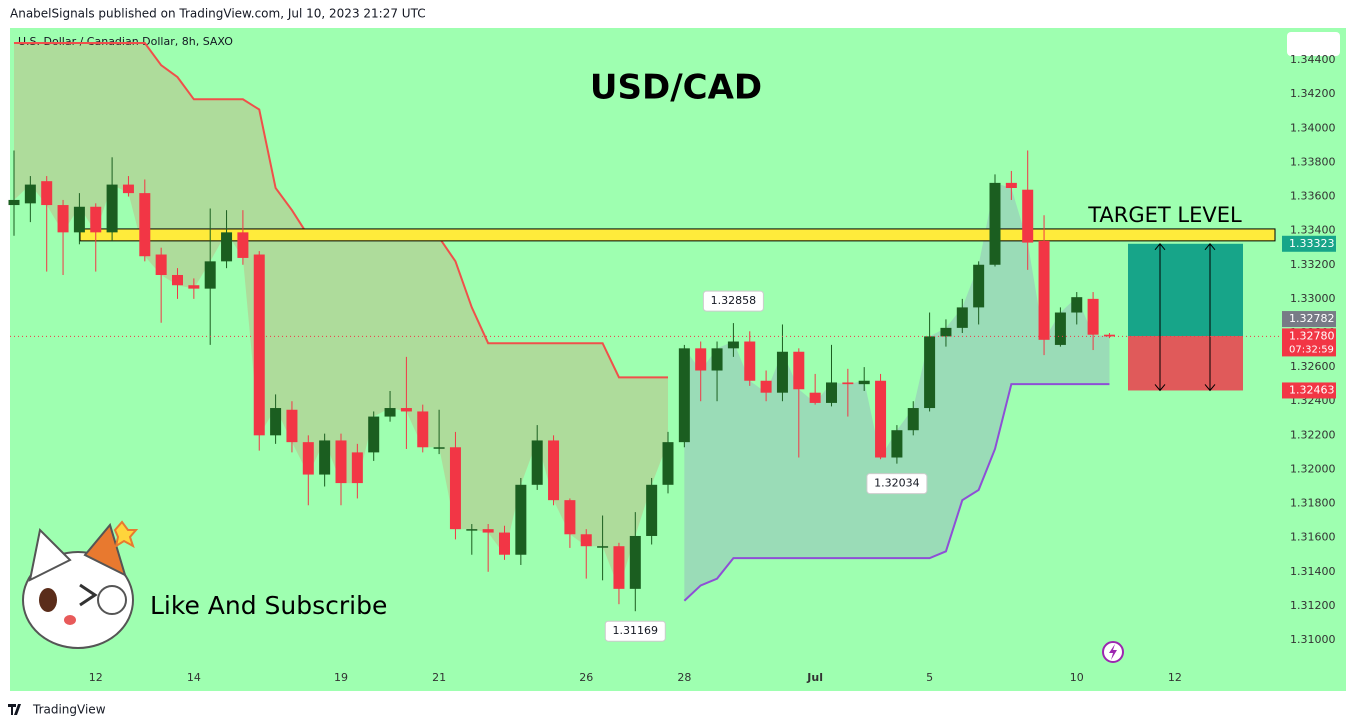 The width and height of the screenshot is (1355, 727). What do you see at coordinates (1309, 243) in the screenshot?
I see `target-badge` at bounding box center [1309, 243].